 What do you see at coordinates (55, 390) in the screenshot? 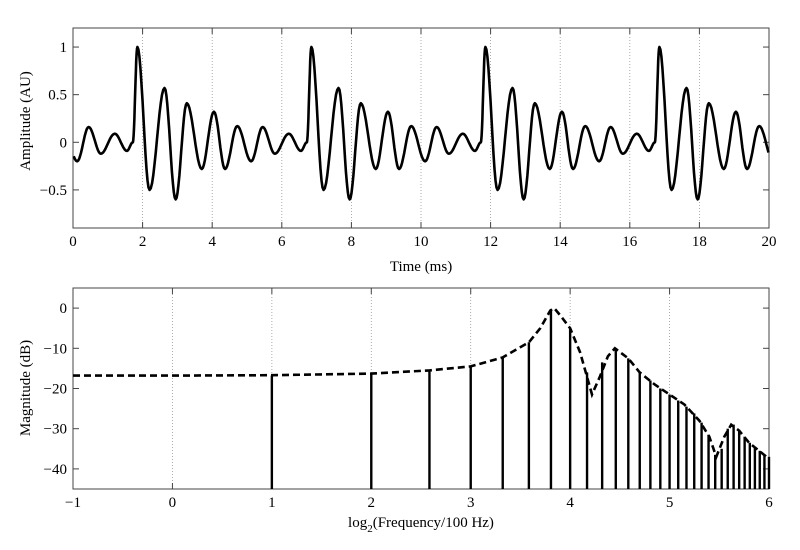
I see `y-tick-label: −20` at bounding box center [55, 390].